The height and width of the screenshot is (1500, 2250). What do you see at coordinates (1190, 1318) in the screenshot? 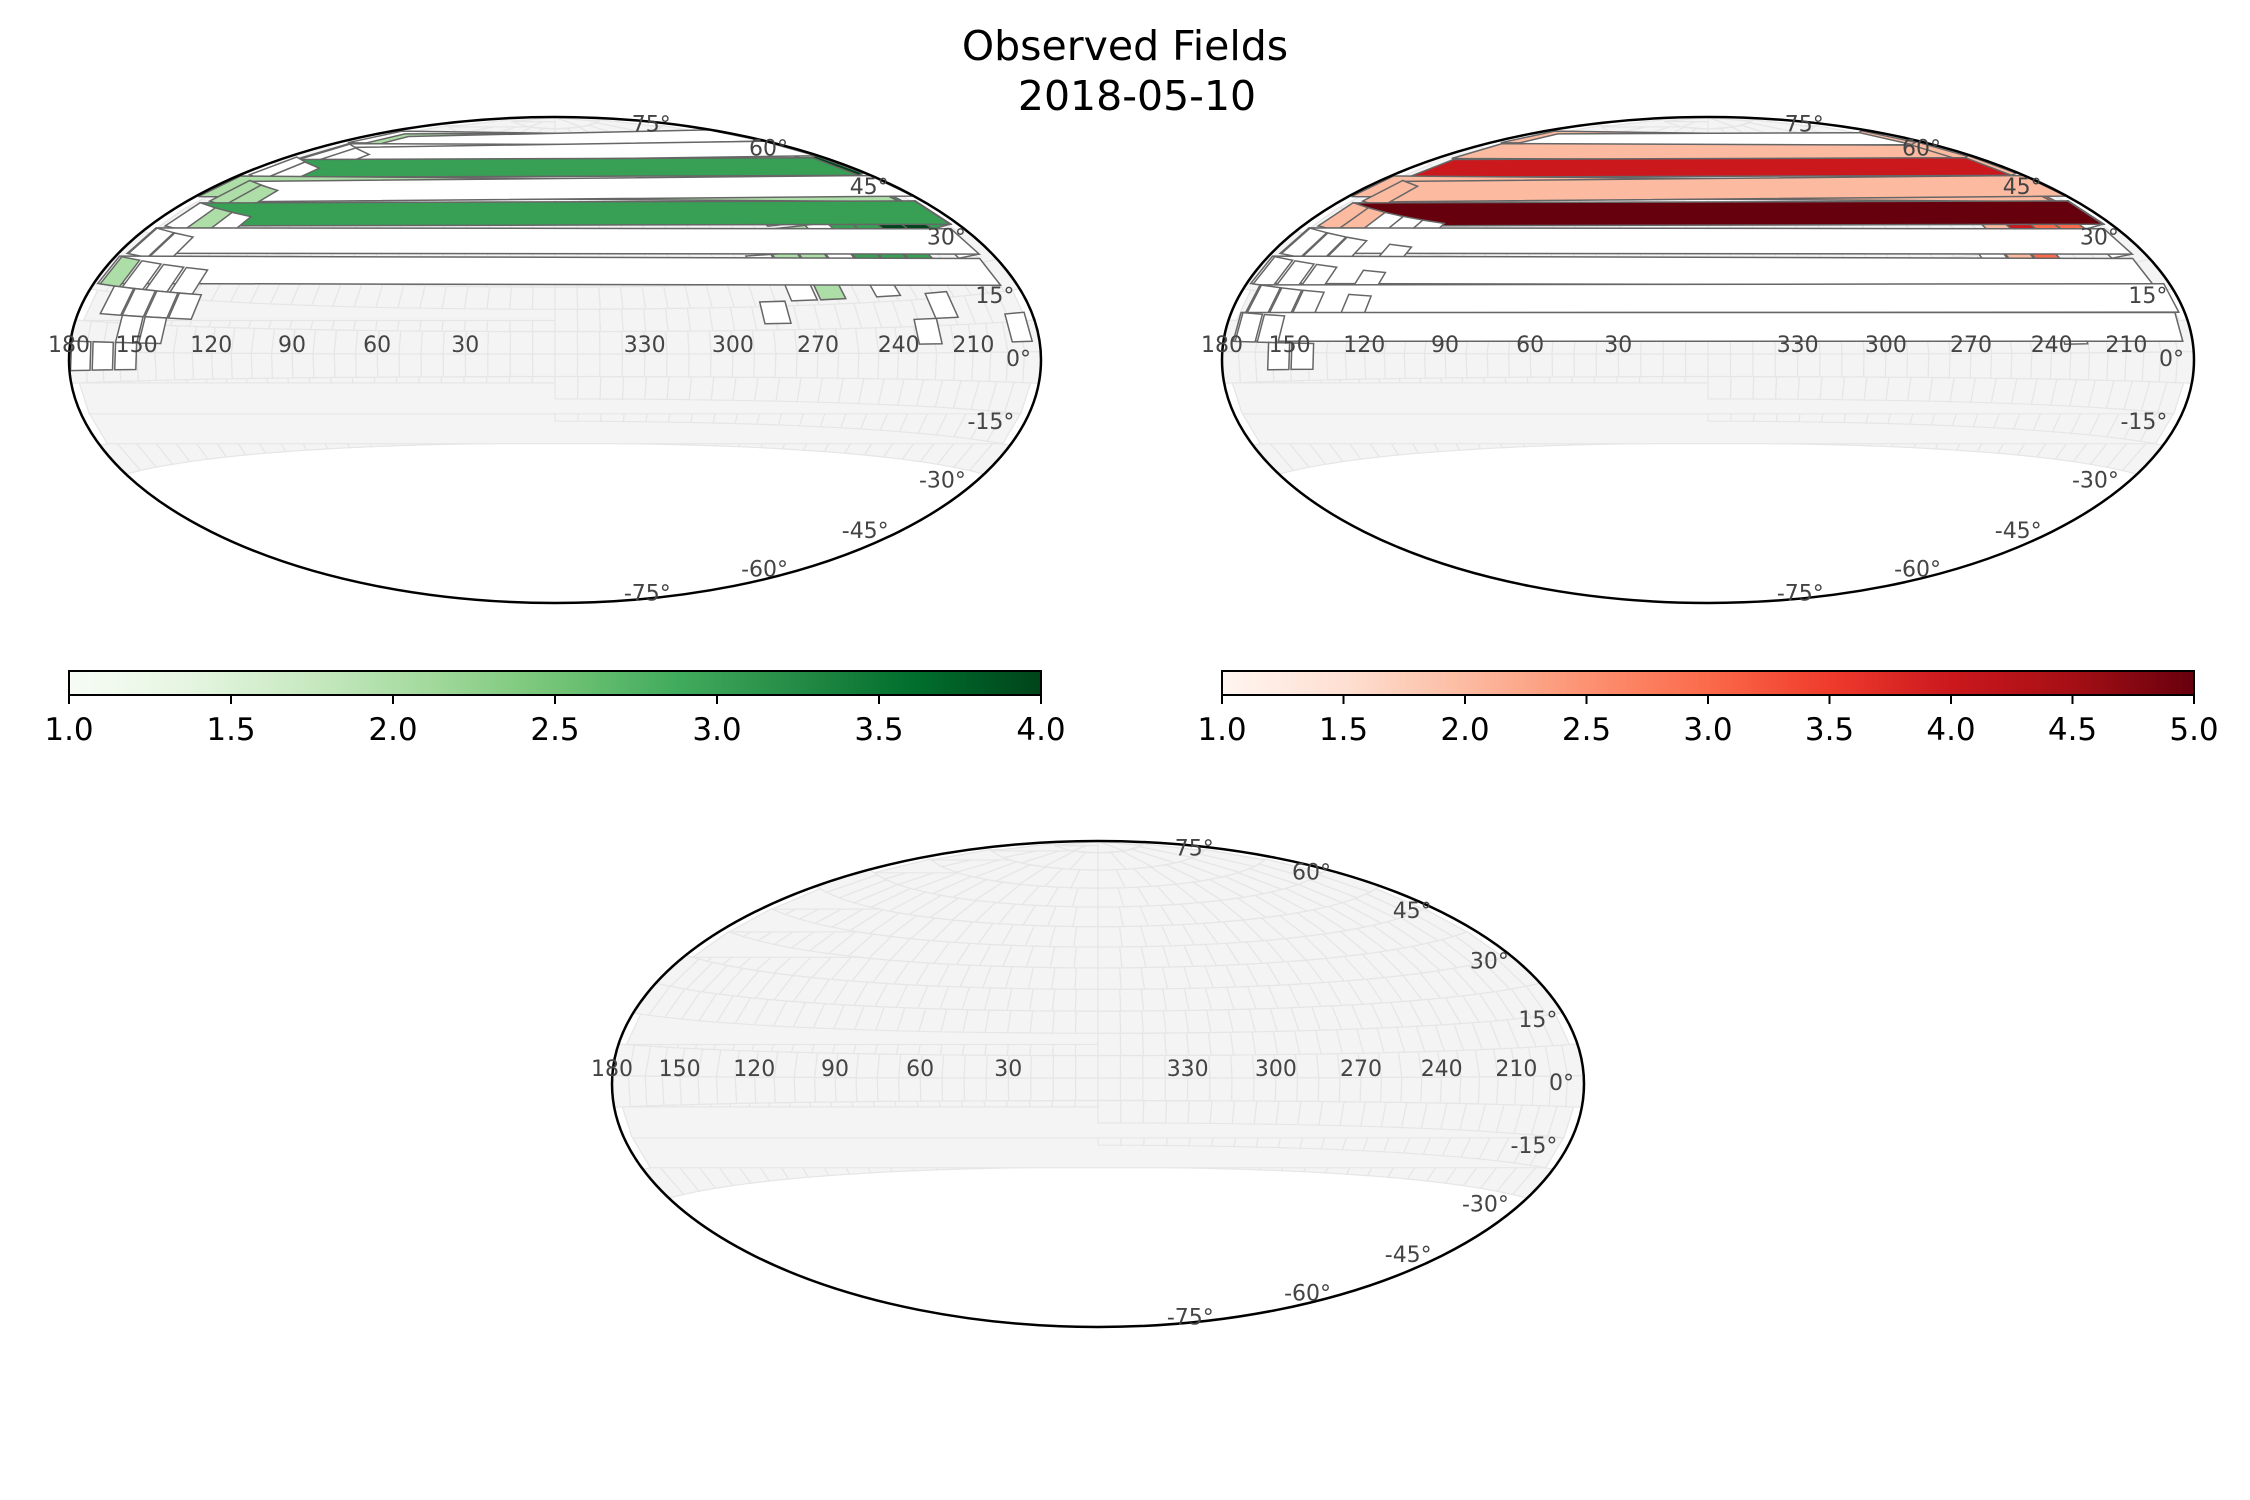
I see `lat-tick-label: -75°` at bounding box center [1190, 1318].